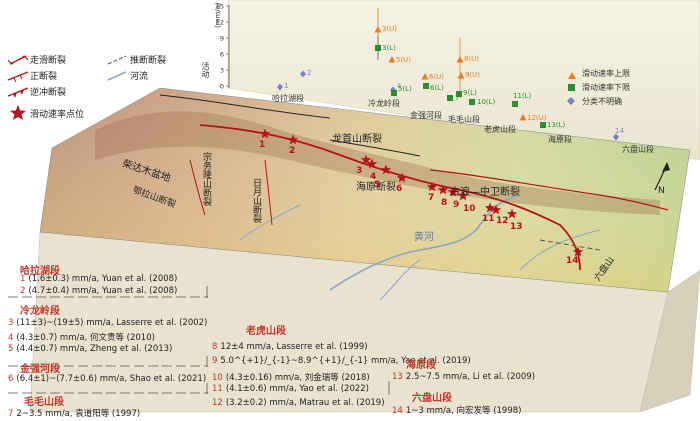 This screenshot has height=421, width=700. What do you see at coordinates (256, 200) in the screenshot?
I see `label-riyue: 日月山断裂` at bounding box center [256, 200].